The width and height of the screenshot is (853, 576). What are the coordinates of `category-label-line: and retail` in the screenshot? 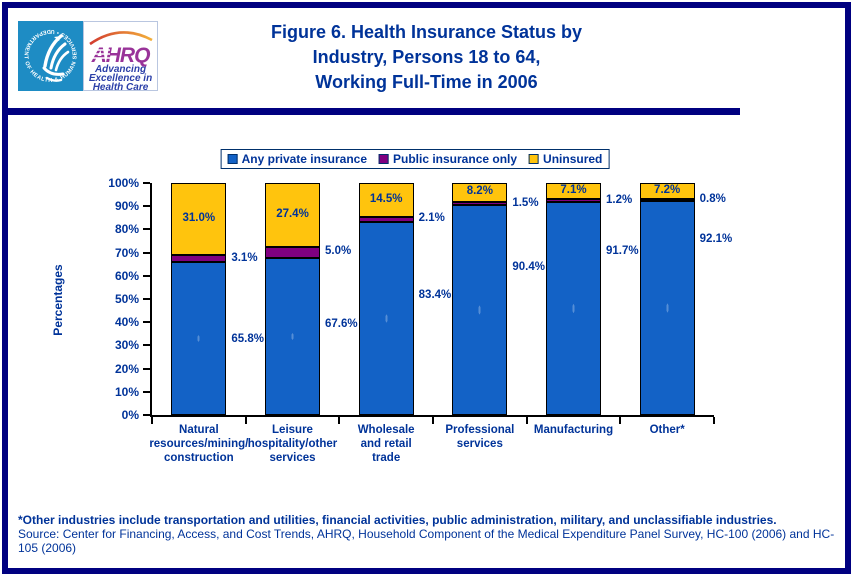 It's located at (386, 444).